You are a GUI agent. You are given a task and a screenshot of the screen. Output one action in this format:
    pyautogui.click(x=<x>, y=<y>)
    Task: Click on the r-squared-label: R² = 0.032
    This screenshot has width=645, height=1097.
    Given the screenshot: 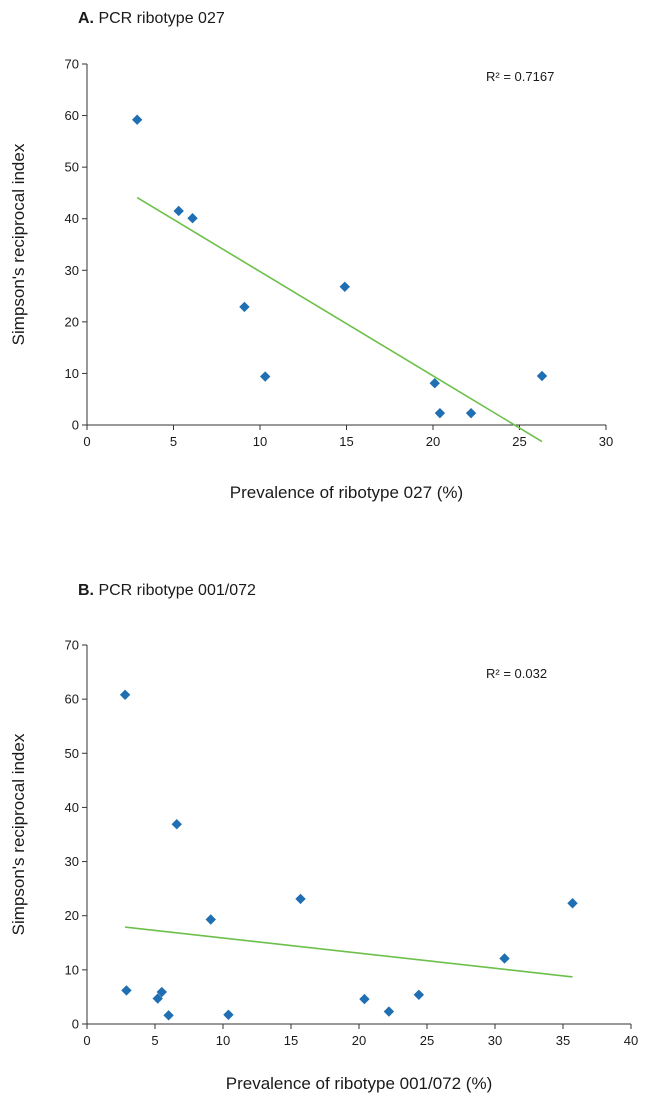 What is the action you would take?
    pyautogui.click(x=516, y=673)
    